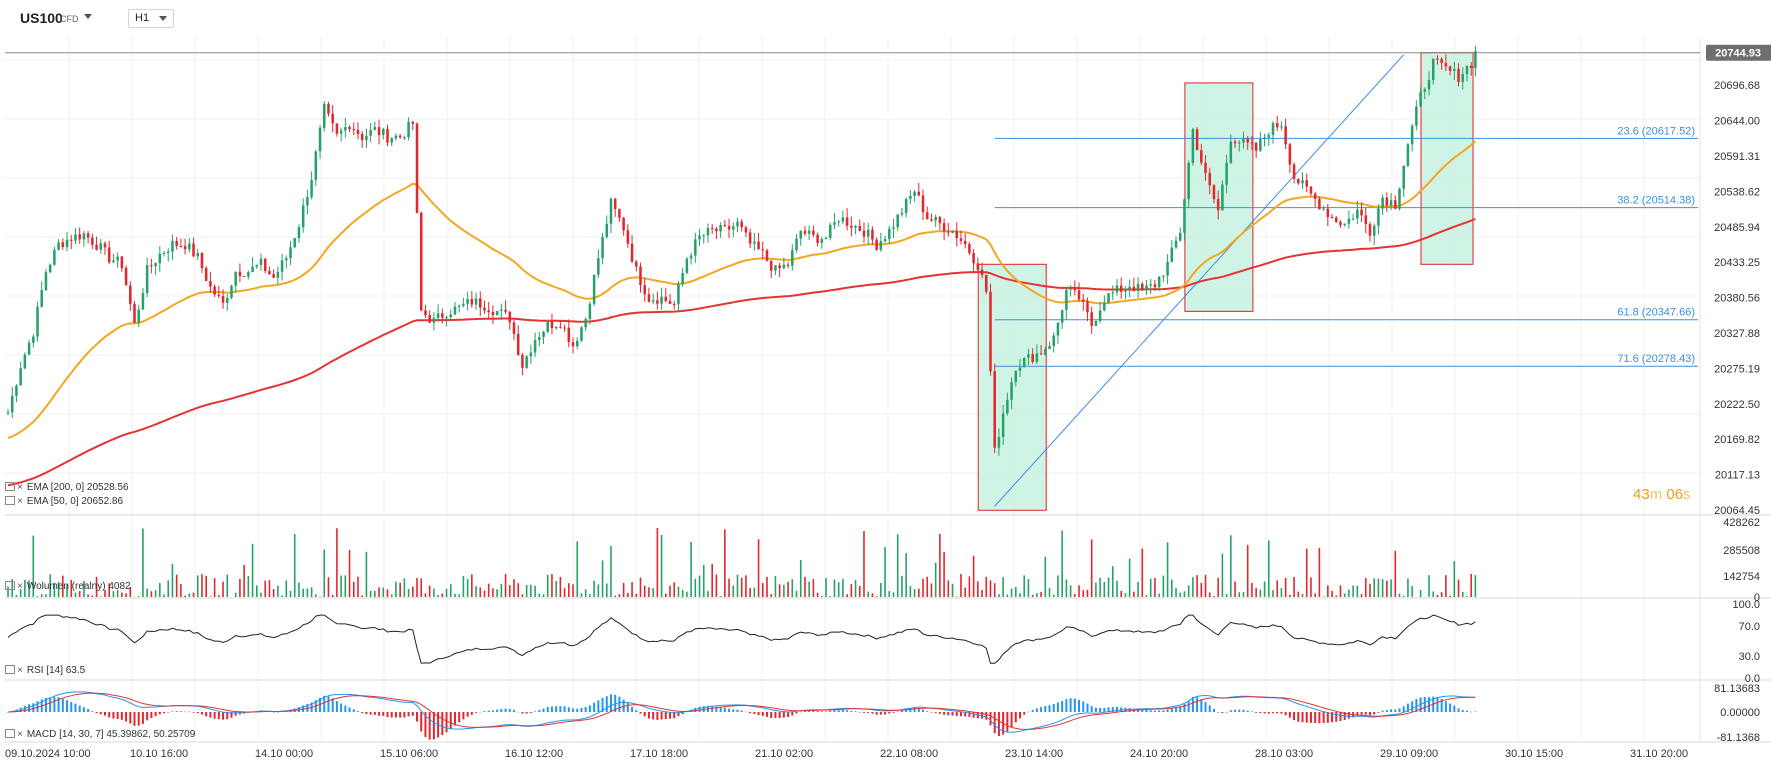 This screenshot has height=770, width=1771. Describe the element at coordinates (659, 754) in the screenshot. I see `time-tick-label: 17.10 18:00` at that location.